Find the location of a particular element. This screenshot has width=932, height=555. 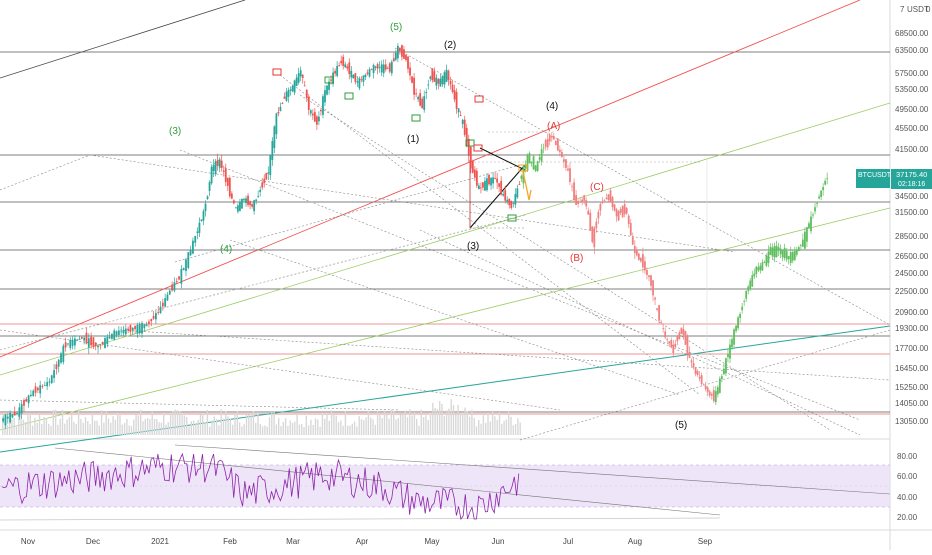

wave-label: (A) is located at coordinates (553, 126).